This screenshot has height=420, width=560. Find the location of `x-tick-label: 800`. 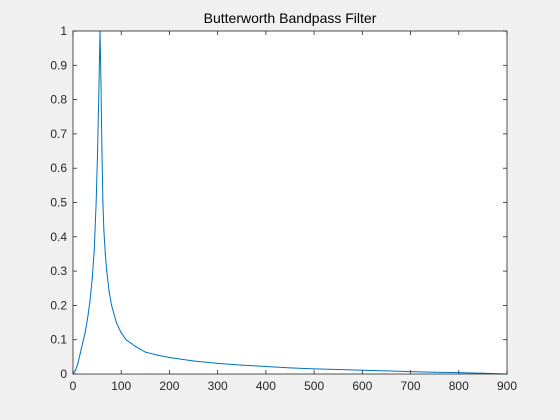

x-tick-label: 800 is located at coordinates (459, 386).